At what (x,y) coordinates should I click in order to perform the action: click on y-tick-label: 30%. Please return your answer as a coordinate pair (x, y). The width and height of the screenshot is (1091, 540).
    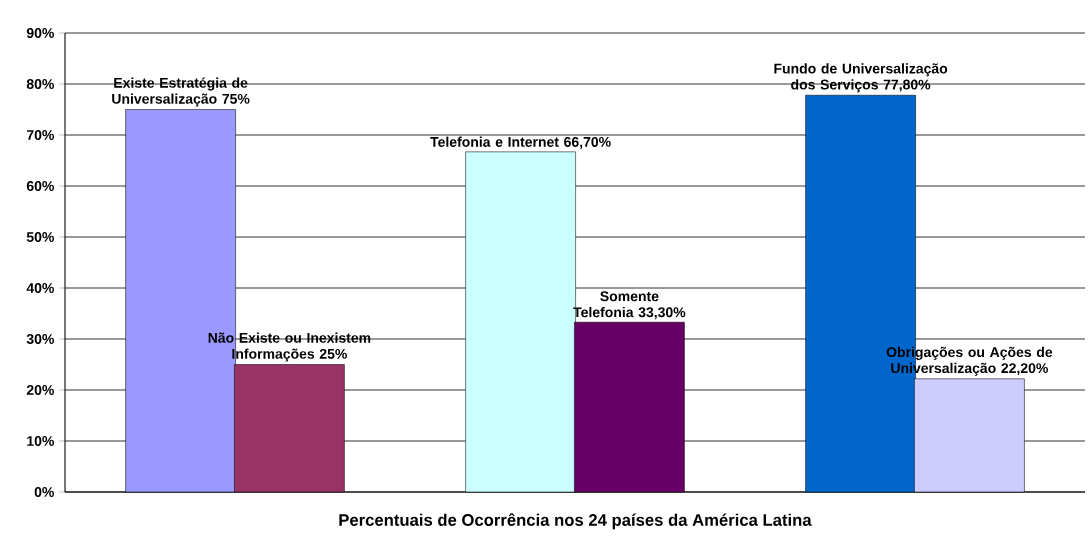
    Looking at the image, I should click on (40, 339).